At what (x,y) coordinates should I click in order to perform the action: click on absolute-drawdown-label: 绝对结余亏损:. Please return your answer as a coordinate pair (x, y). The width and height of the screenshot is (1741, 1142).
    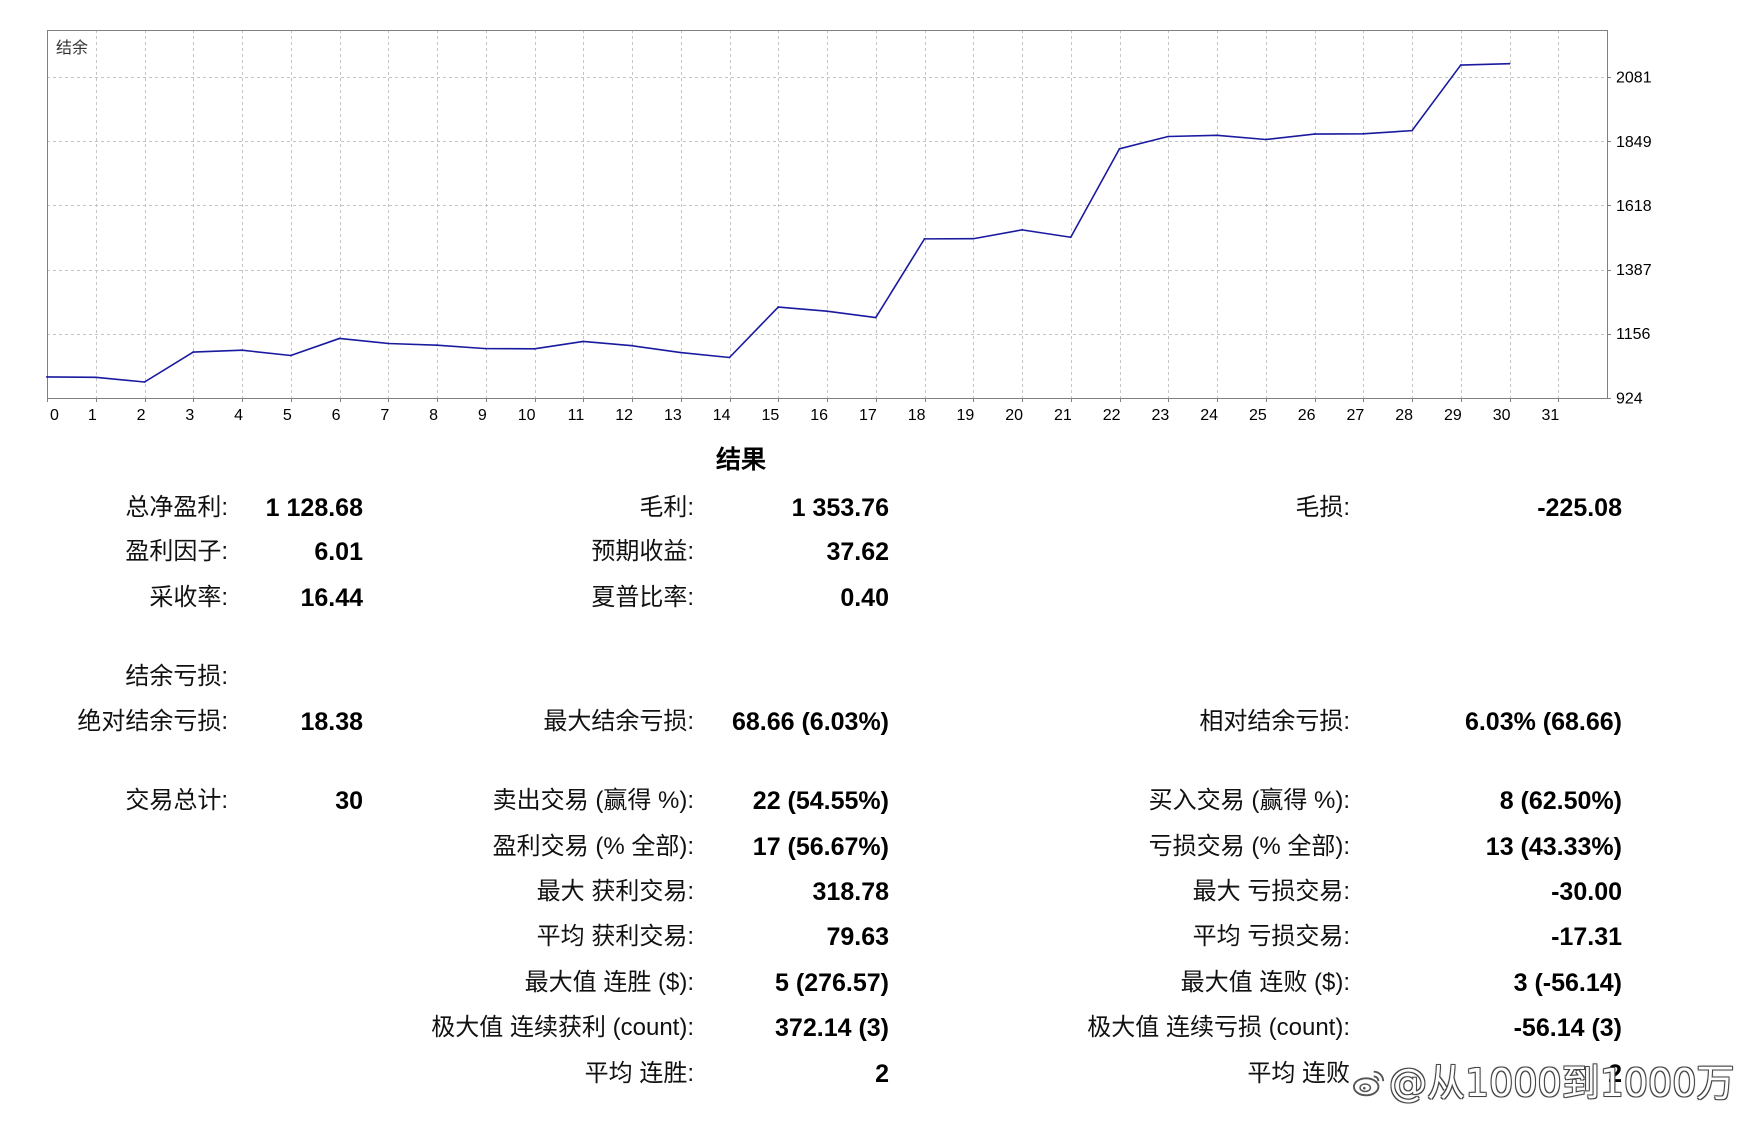
    Looking at the image, I should click on (152, 721).